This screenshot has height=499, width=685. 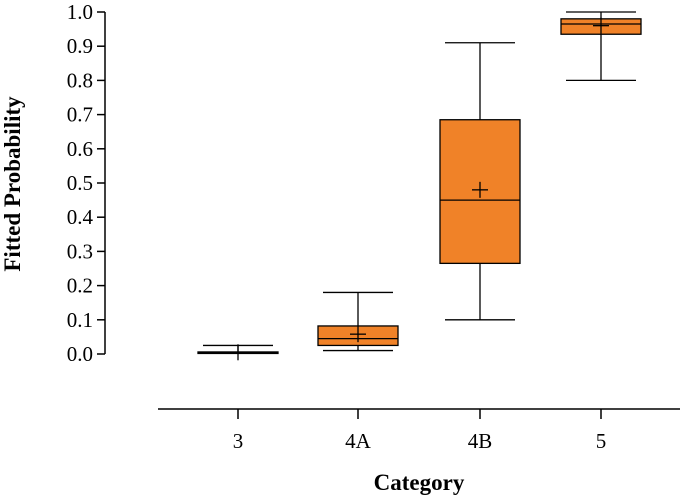 What do you see at coordinates (80, 251) in the screenshot?
I see `y-tick-label: 0.3` at bounding box center [80, 251].